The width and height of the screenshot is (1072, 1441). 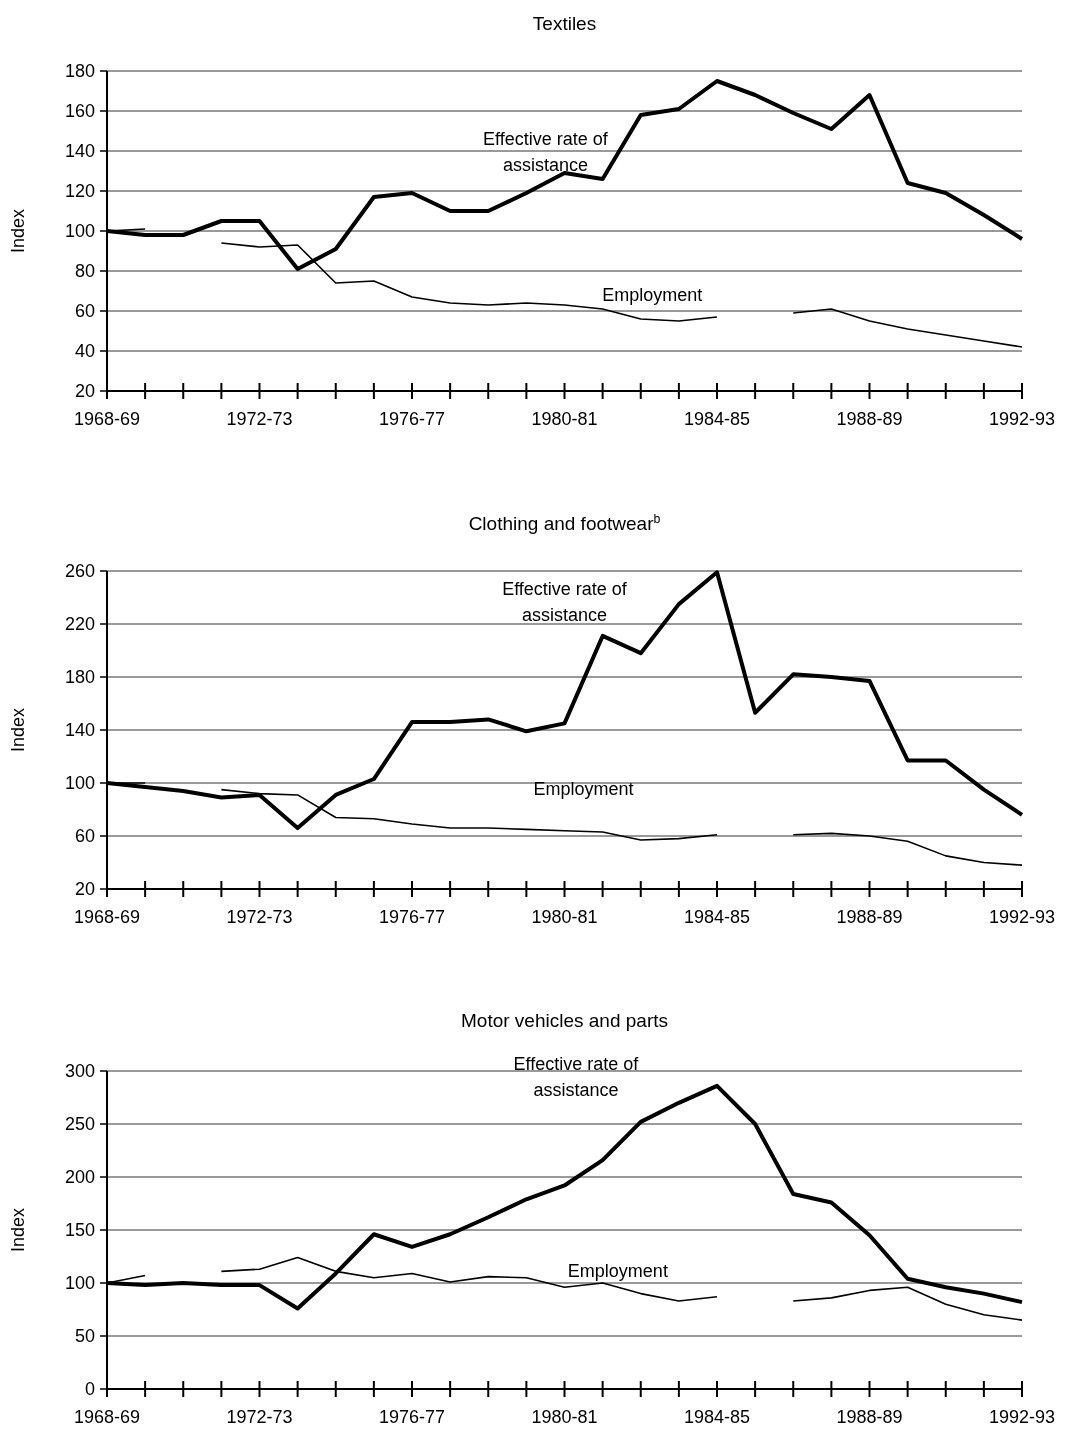 What do you see at coordinates (79, 1071) in the screenshot?
I see `y-tick-label: 300` at bounding box center [79, 1071].